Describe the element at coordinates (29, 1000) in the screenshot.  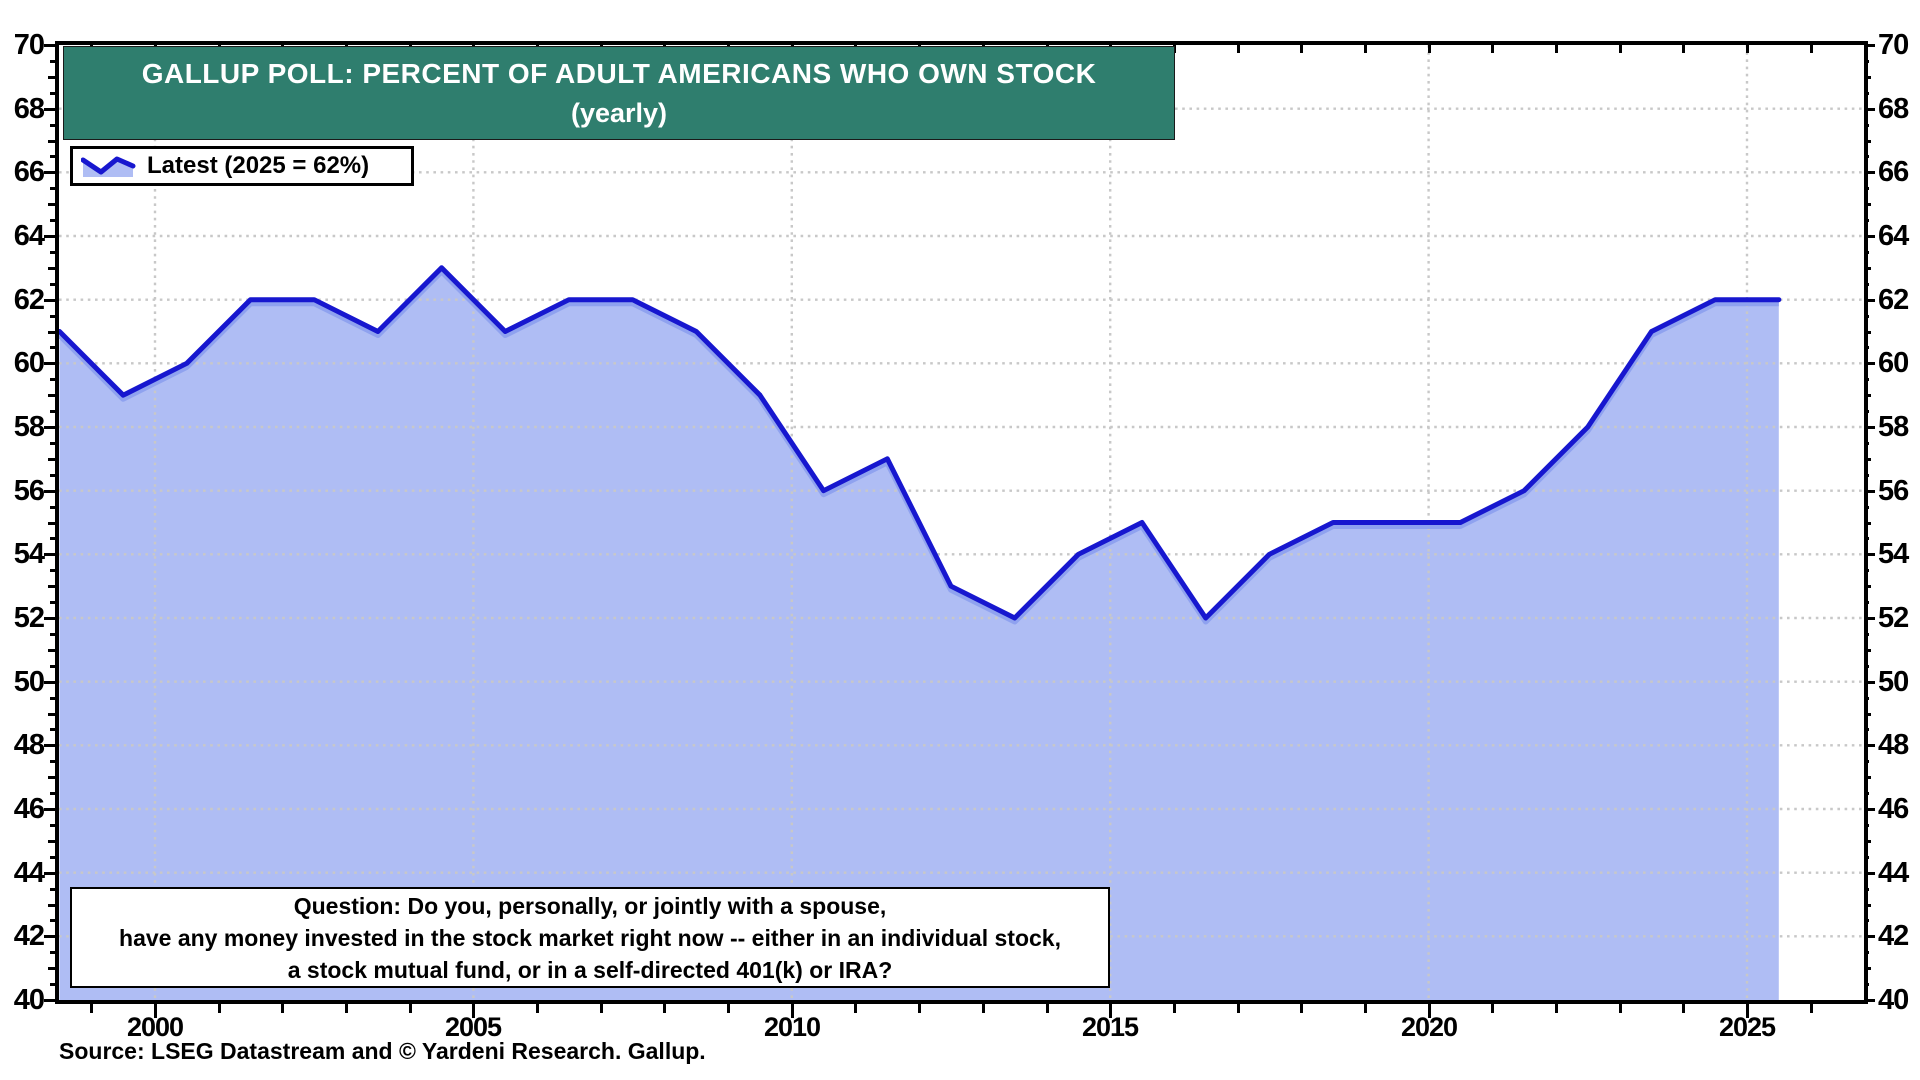
I see `y-axis-label-left: 40` at that location.